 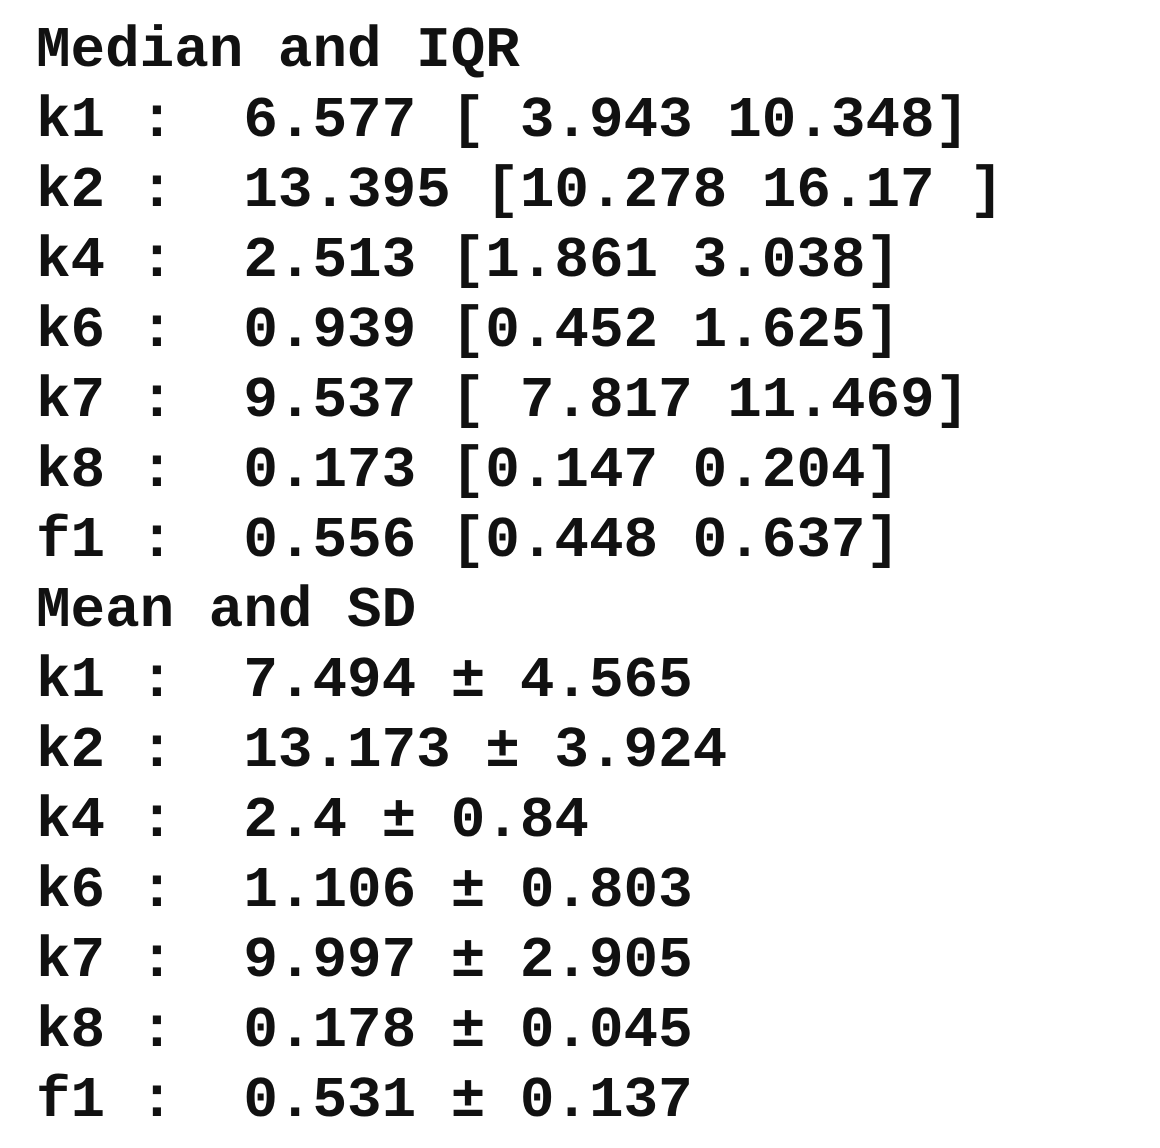 I want to click on stat-row: f1 : 0.531 ± 0.137, so click(x=364, y=1101).